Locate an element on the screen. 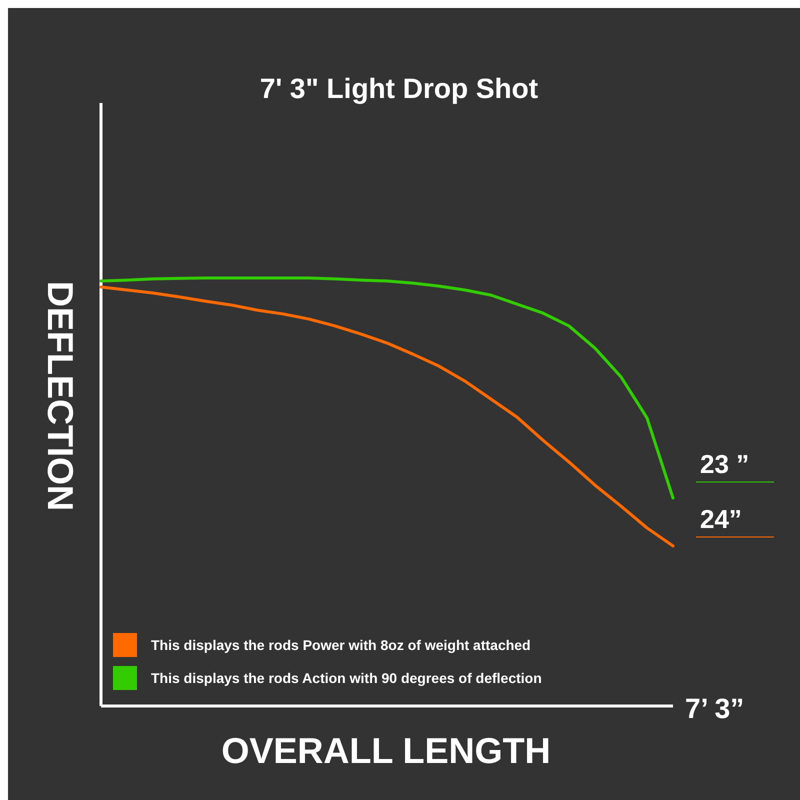 This screenshot has height=800, width=800. text: 7’ 3” is located at coordinates (714, 708).